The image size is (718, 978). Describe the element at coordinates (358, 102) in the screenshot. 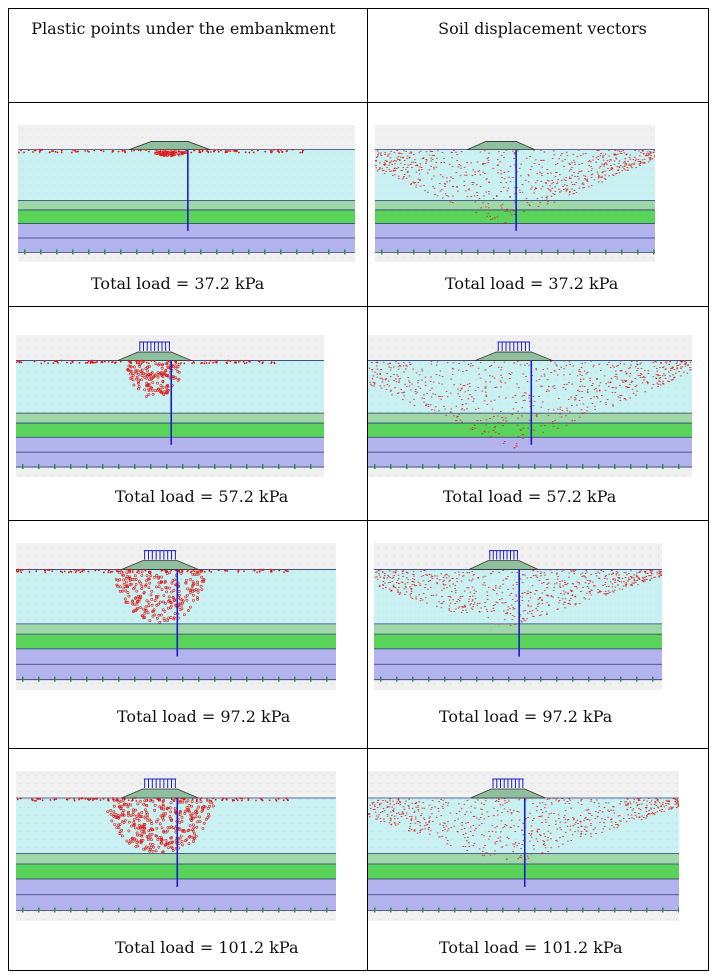

I see `row-divider-header` at that location.